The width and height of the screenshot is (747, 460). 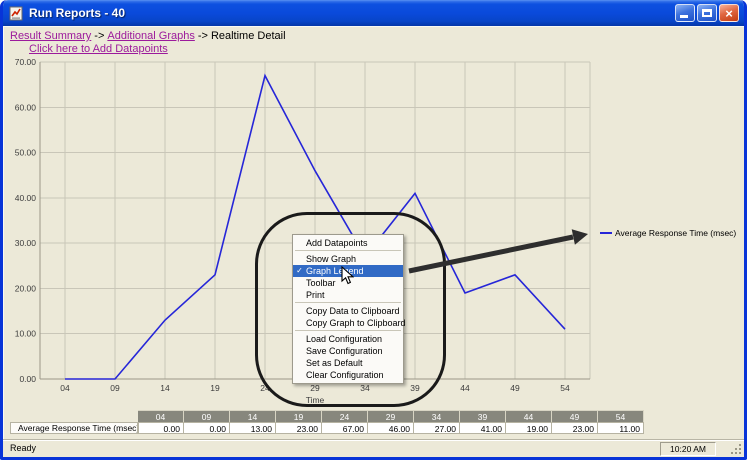 I want to click on status-bar: Ready 10:20 AM, so click(x=373, y=448).